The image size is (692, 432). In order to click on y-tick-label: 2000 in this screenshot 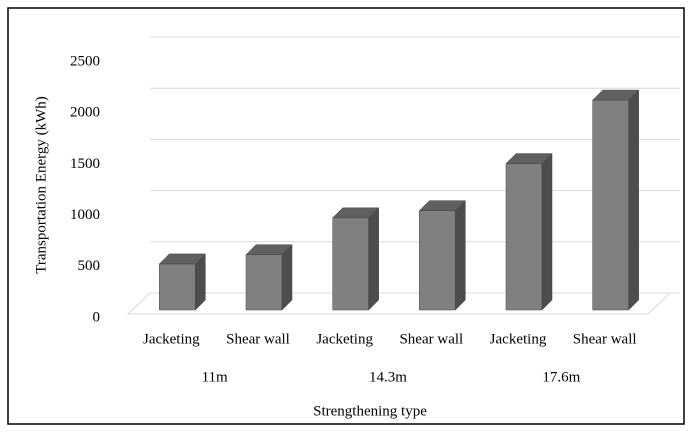, I will do `click(85, 113)`.